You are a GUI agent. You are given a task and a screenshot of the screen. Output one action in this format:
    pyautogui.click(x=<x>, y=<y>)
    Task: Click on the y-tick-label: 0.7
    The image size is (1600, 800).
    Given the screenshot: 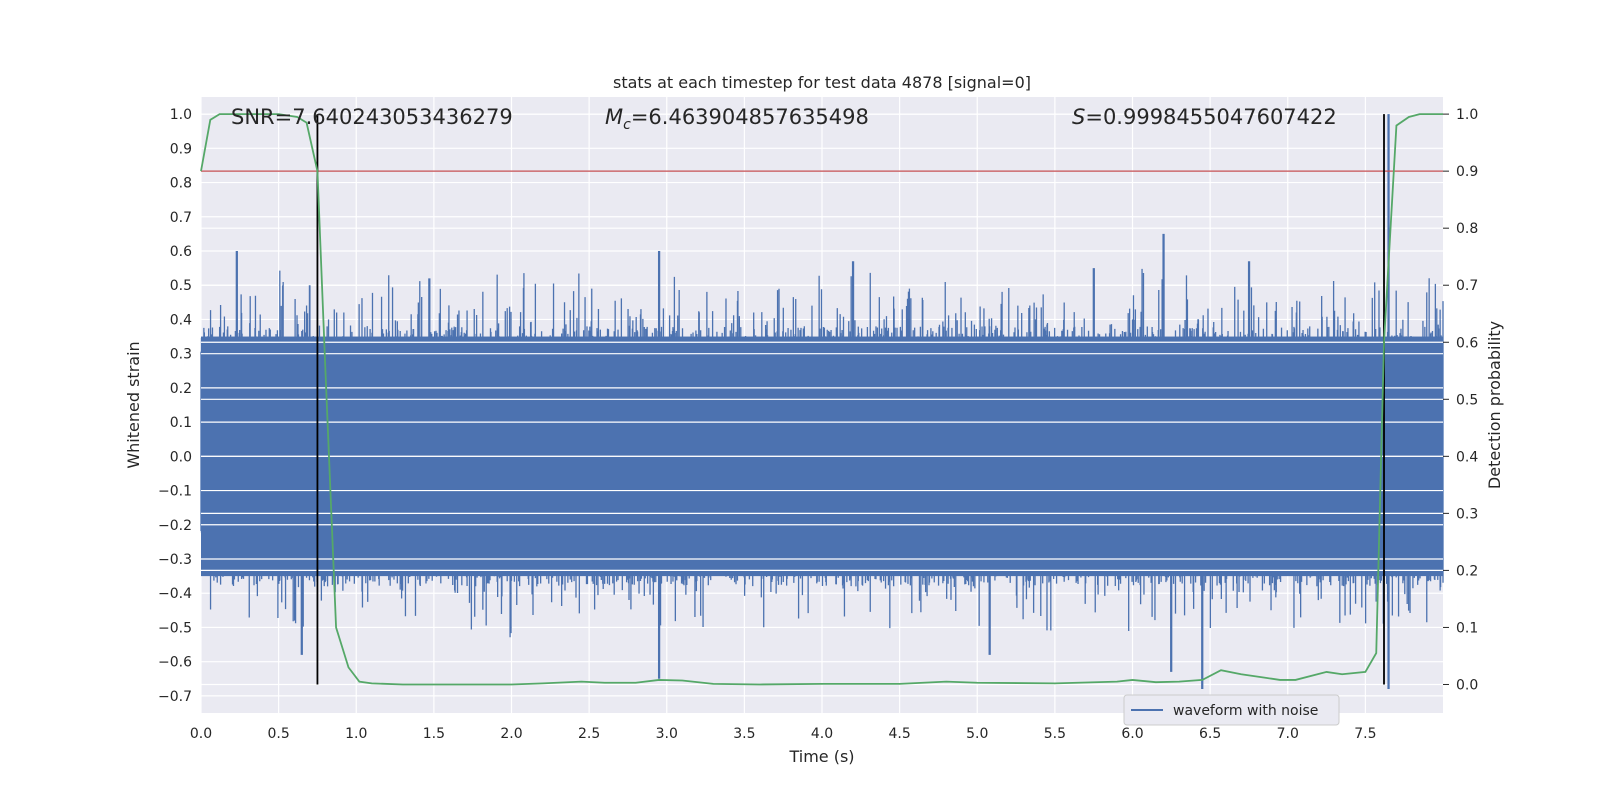 What is the action you would take?
    pyautogui.click(x=181, y=218)
    